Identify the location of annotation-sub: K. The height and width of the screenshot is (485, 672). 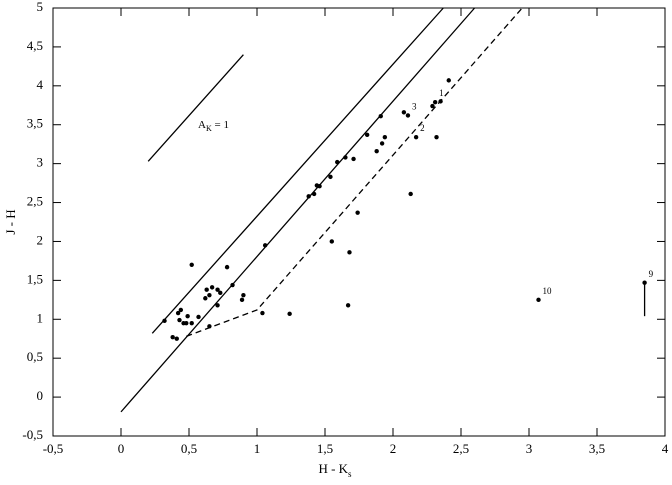
(209, 128).